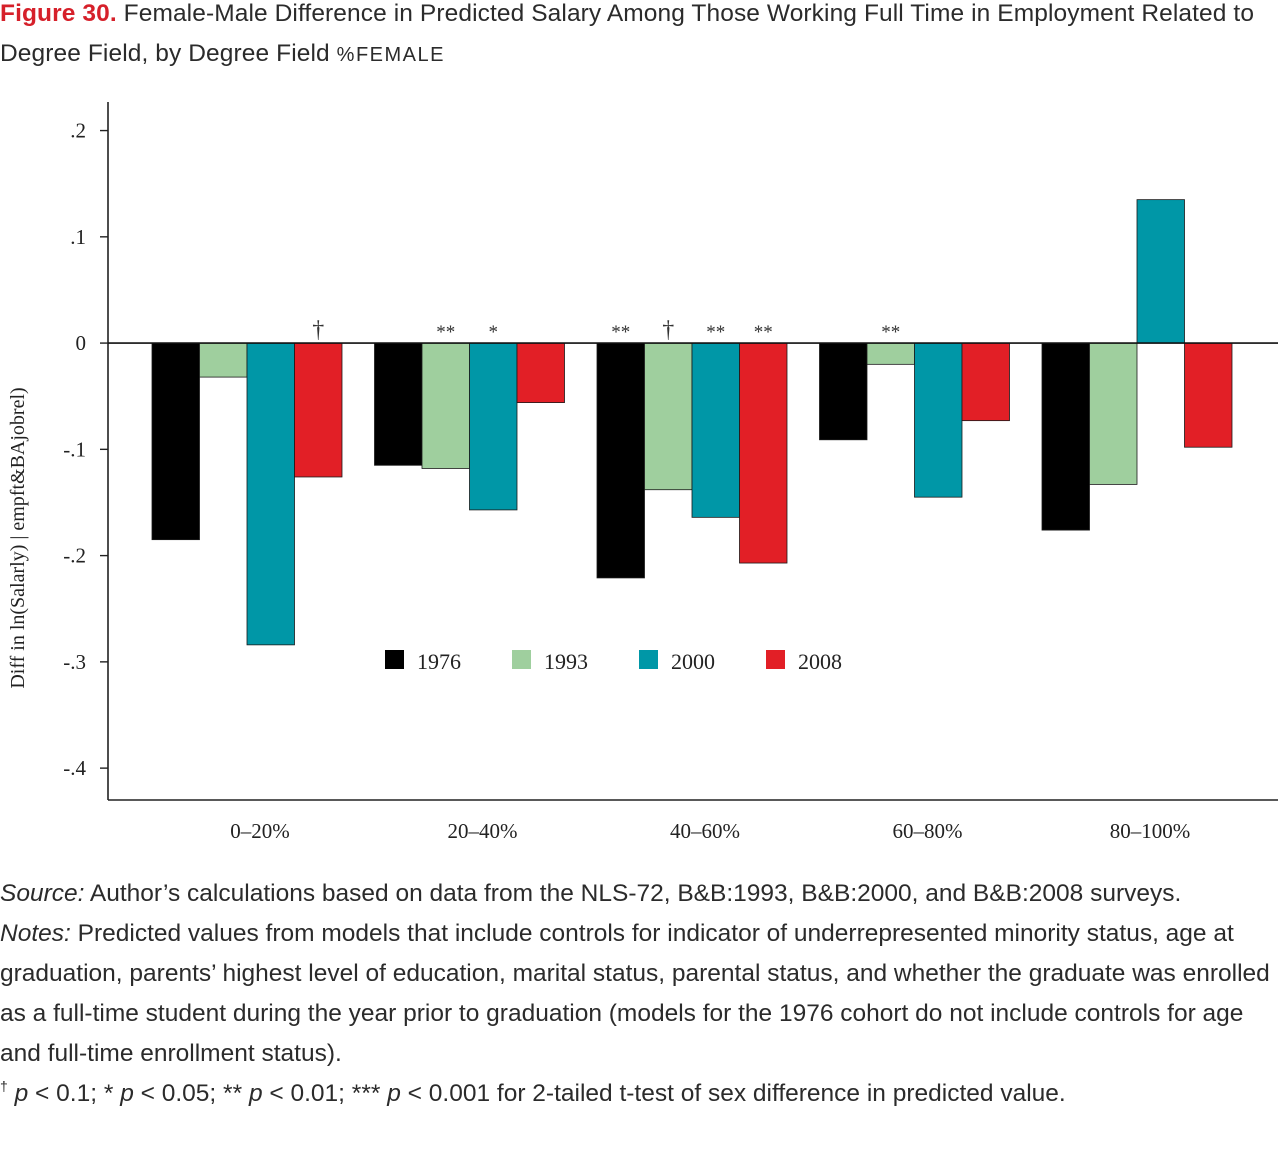  I want to click on figure-title-pct: %FEMALE, so click(390, 55).